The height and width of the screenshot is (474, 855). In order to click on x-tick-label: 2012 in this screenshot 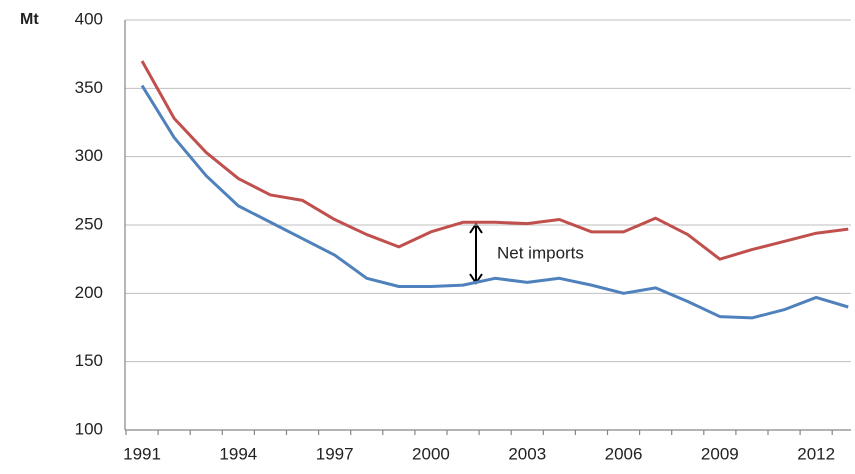, I will do `click(816, 453)`.